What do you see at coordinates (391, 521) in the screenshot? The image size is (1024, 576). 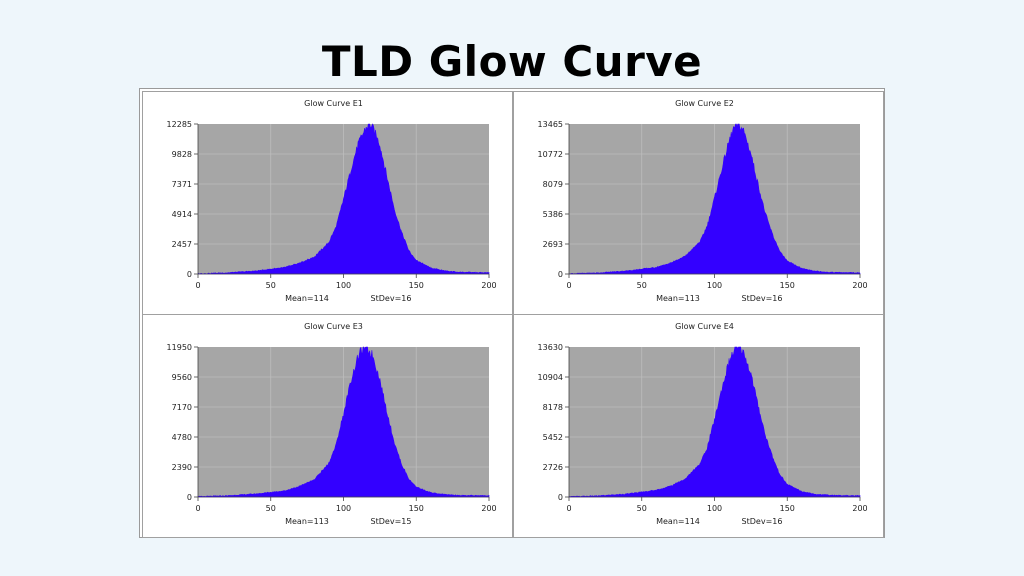 I see `stdev-label: StDev=15` at bounding box center [391, 521].